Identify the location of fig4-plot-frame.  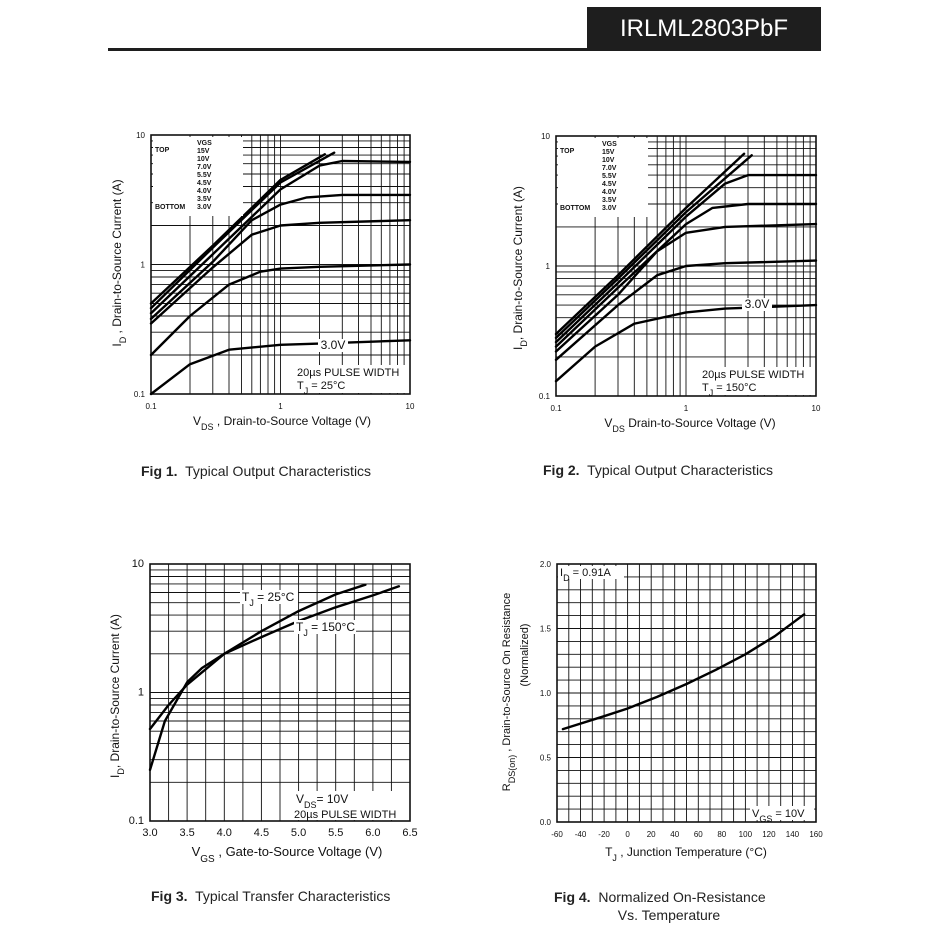
(686, 693).